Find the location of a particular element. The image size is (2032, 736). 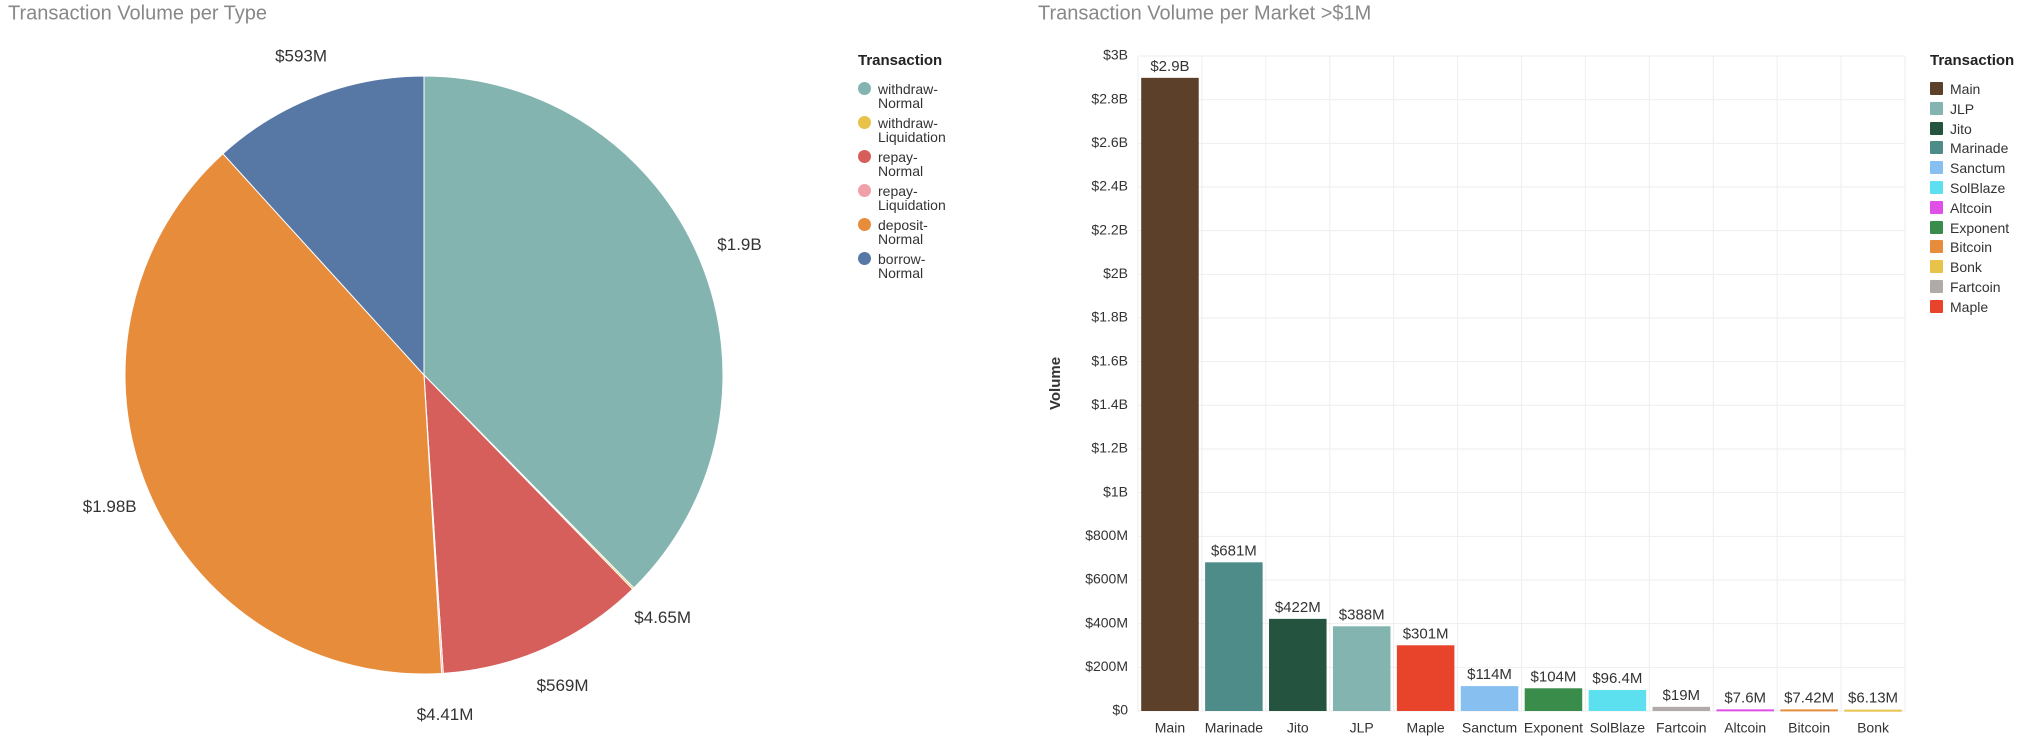

data-label: $301M is located at coordinates (1426, 633).